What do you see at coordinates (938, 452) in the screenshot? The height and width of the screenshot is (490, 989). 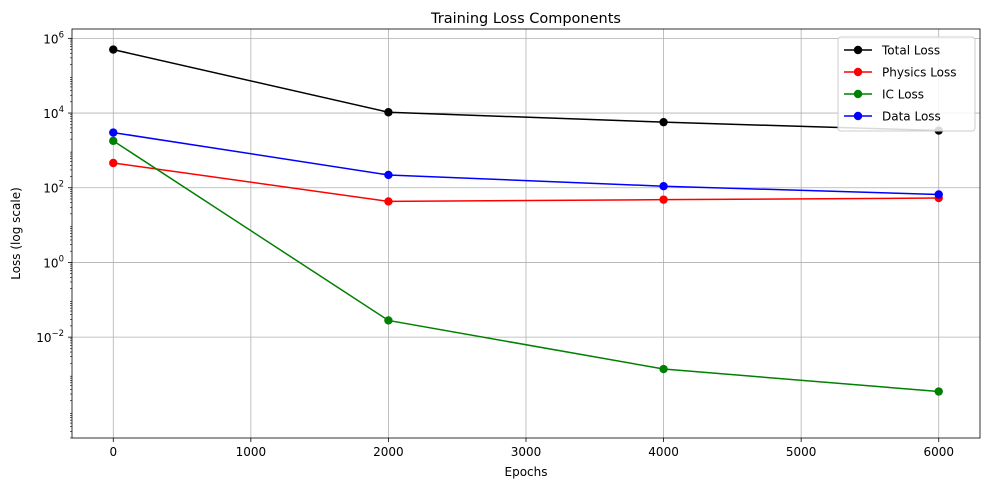 I see `x-tick-label: 6000` at bounding box center [938, 452].